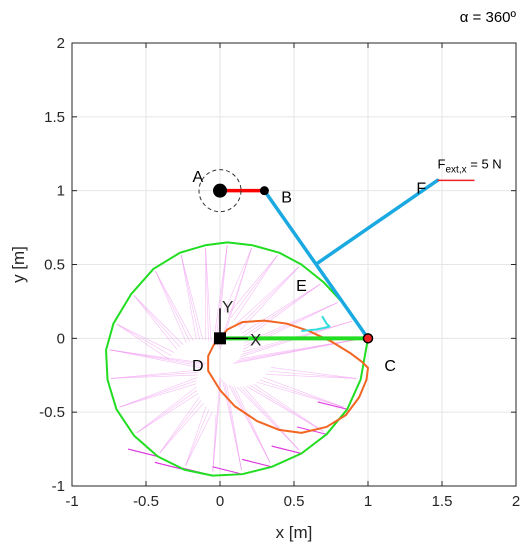 This screenshot has width=529, height=550. I want to click on alpha-angle-label: α = 360º, so click(488, 17).